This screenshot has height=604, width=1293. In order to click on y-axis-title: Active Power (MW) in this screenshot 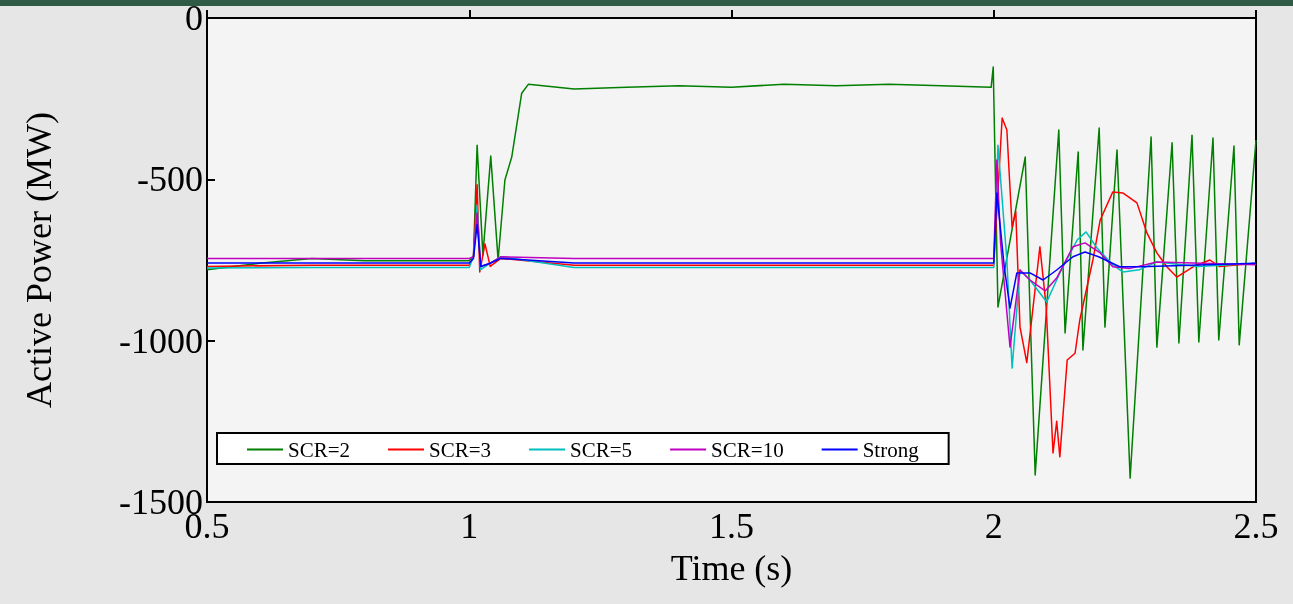, I will do `click(39, 260)`.